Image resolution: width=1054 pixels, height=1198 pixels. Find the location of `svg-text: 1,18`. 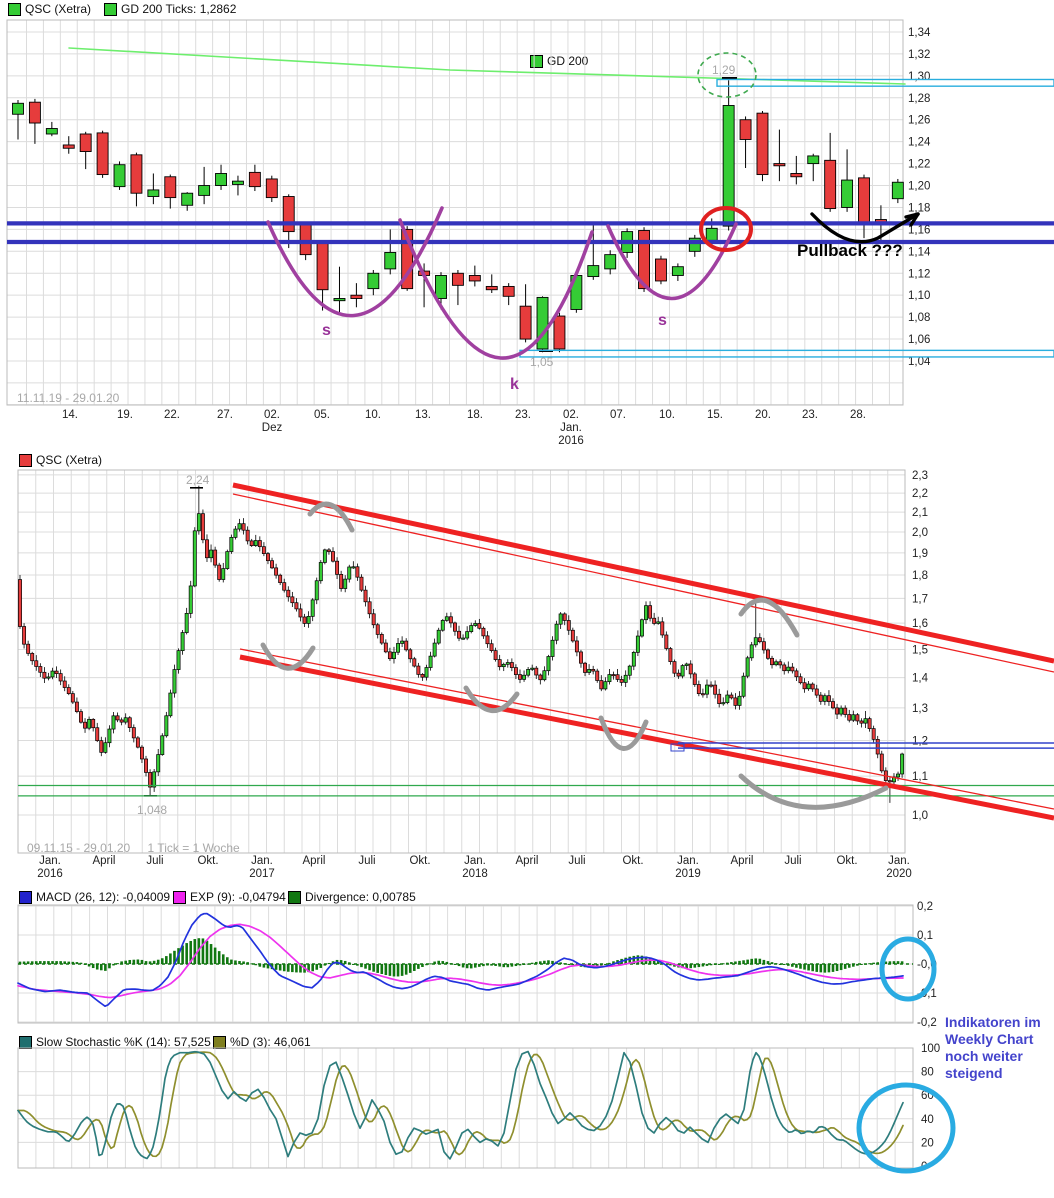

svg-text: 1,18 is located at coordinates (919, 208).